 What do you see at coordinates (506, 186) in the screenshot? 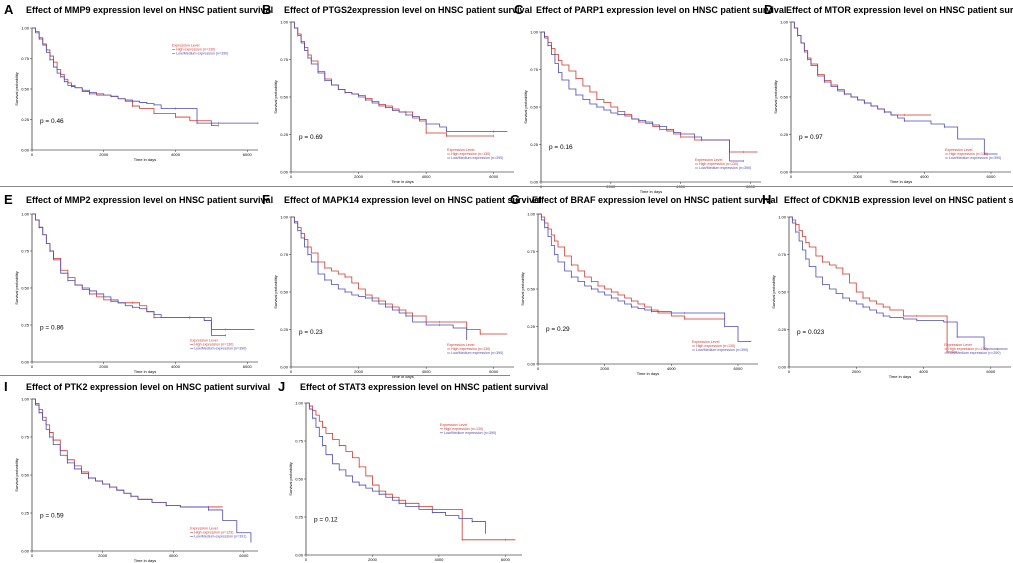
I see `row-separator` at bounding box center [506, 186].